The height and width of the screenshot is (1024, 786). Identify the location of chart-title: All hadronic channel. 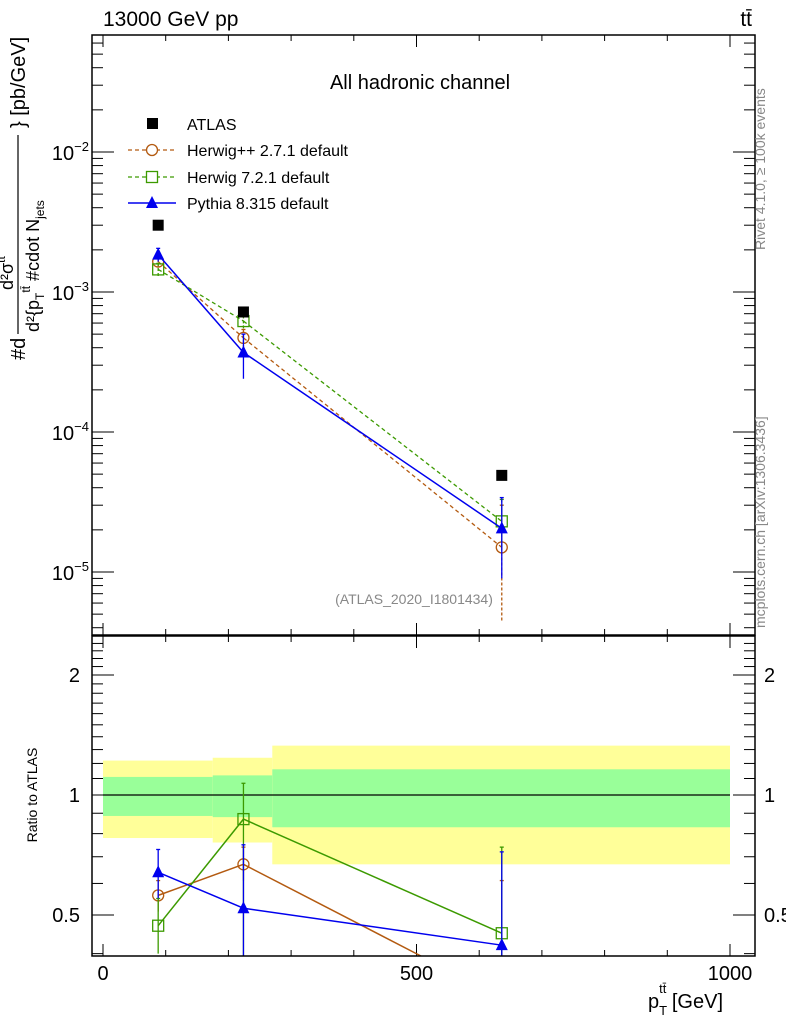
(420, 83).